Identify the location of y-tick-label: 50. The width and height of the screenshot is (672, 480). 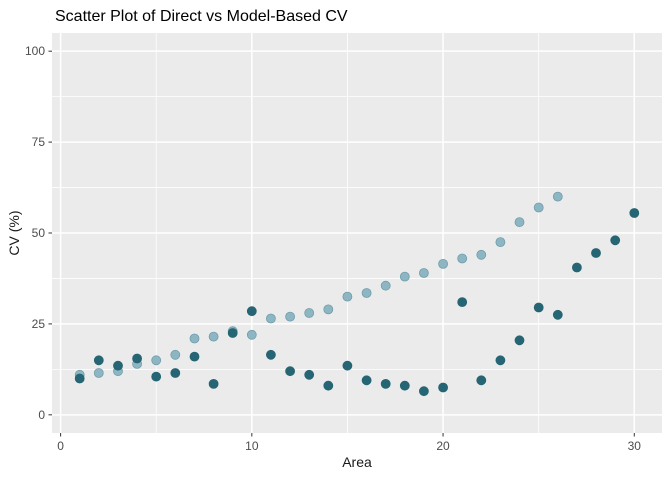
(39, 233).